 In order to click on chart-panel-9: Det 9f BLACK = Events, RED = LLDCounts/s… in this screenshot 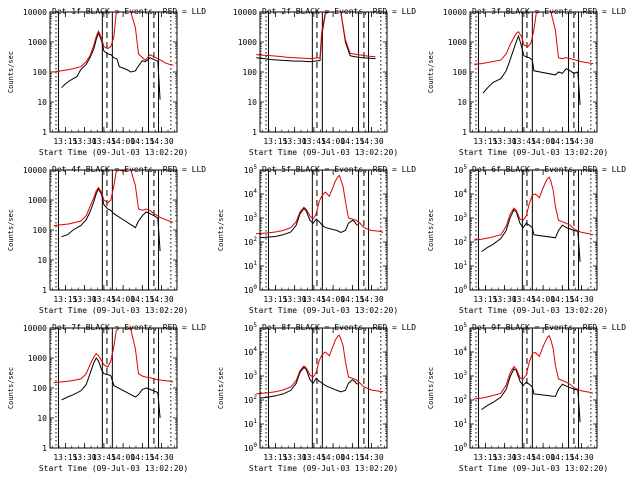, I will do `click(526, 397)`.